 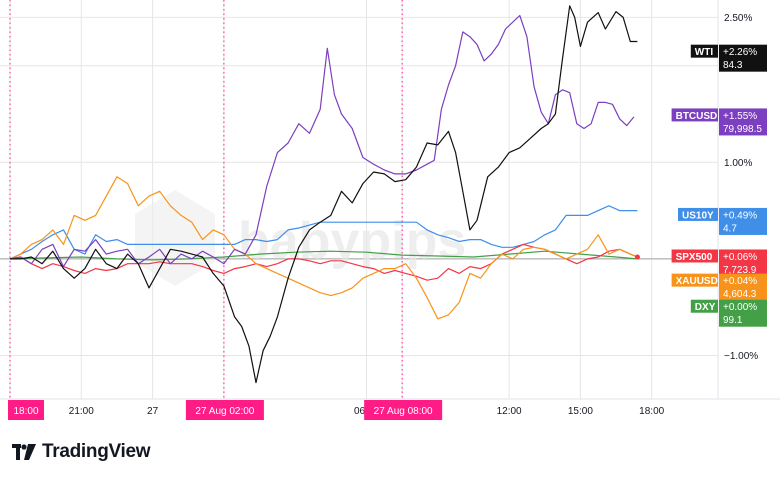 I want to click on price-label-spx500: SPX500 +0.06% 7,723.9, so click(x=719, y=263).